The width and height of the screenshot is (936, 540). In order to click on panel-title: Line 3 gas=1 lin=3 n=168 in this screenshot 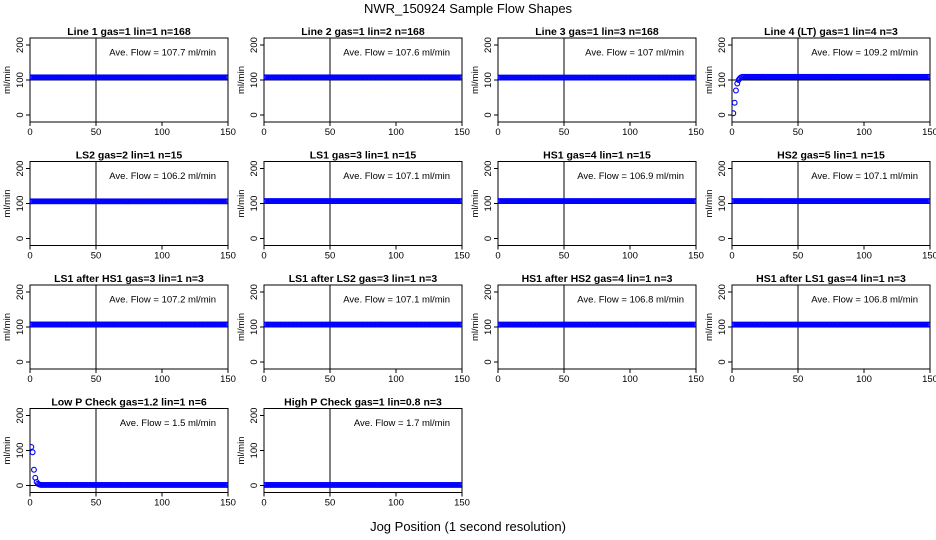, I will do `click(597, 32)`.